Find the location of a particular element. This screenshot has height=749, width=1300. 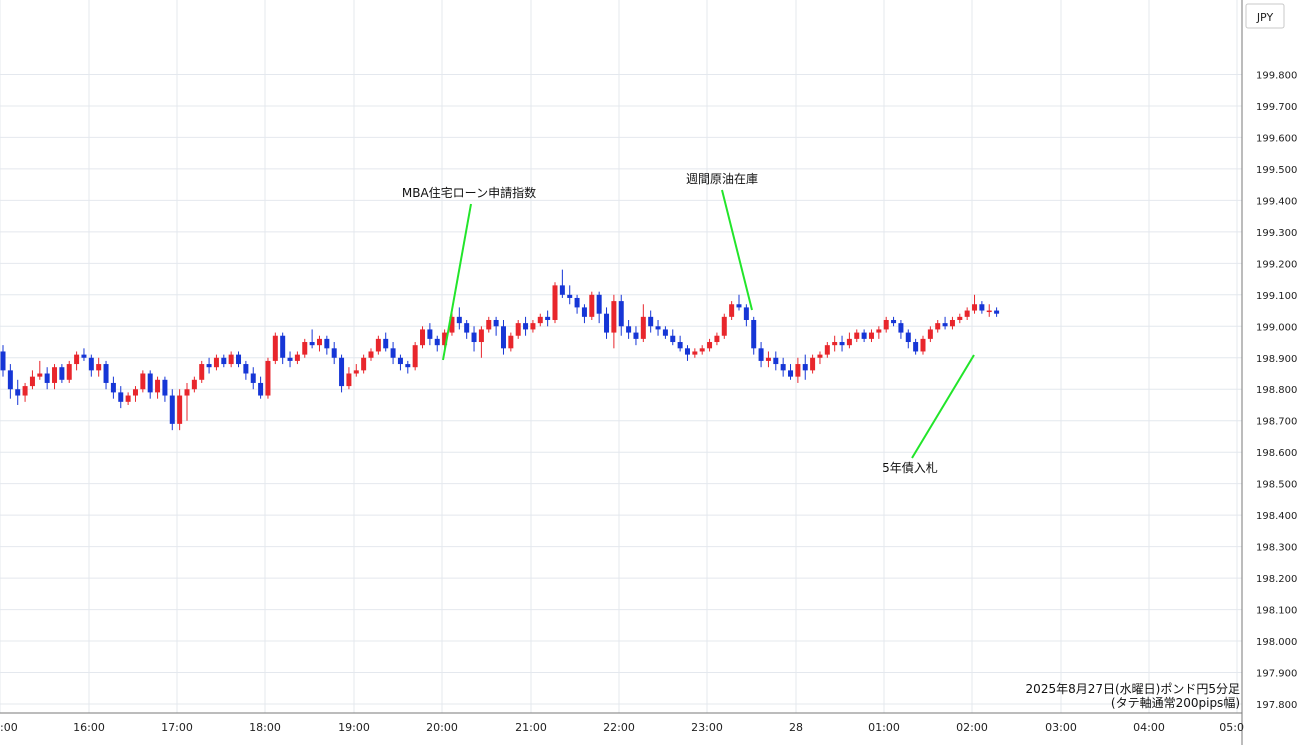

x-tick-label: 05:0 is located at coordinates (1231, 727).